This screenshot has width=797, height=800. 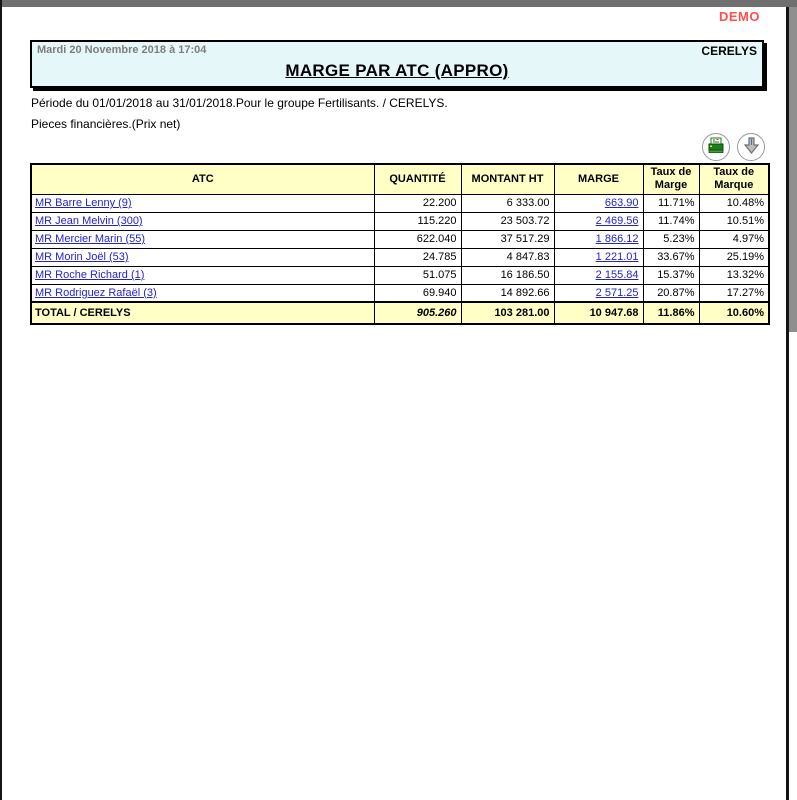 I want to click on total-label: TOTAL / CERELYS, so click(x=202, y=313).